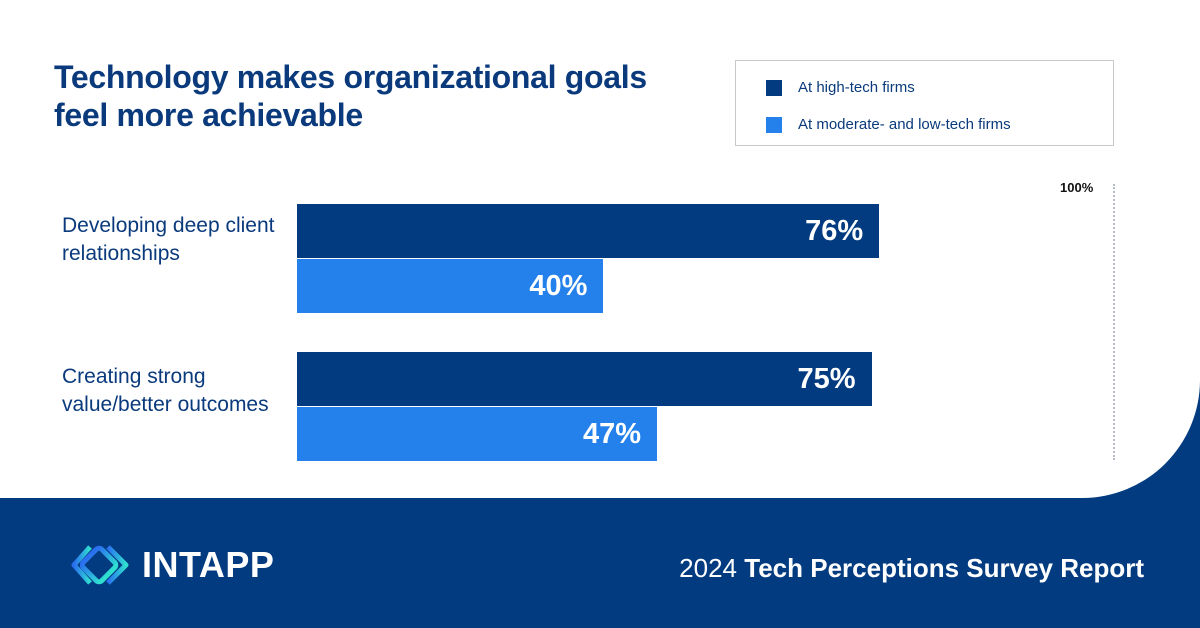 The height and width of the screenshot is (628, 1200). What do you see at coordinates (612, 434) in the screenshot?
I see `data-label: 47%` at bounding box center [612, 434].